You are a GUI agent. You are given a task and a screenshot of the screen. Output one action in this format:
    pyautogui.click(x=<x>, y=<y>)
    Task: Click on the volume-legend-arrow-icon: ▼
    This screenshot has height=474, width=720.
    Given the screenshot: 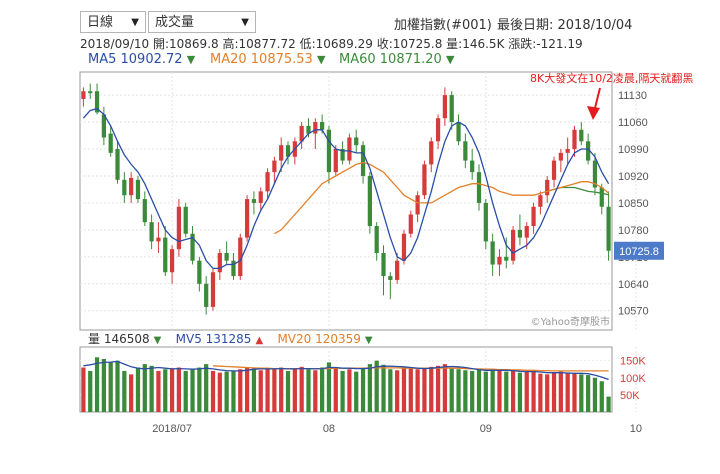 What is the action you would take?
    pyautogui.click(x=158, y=340)
    